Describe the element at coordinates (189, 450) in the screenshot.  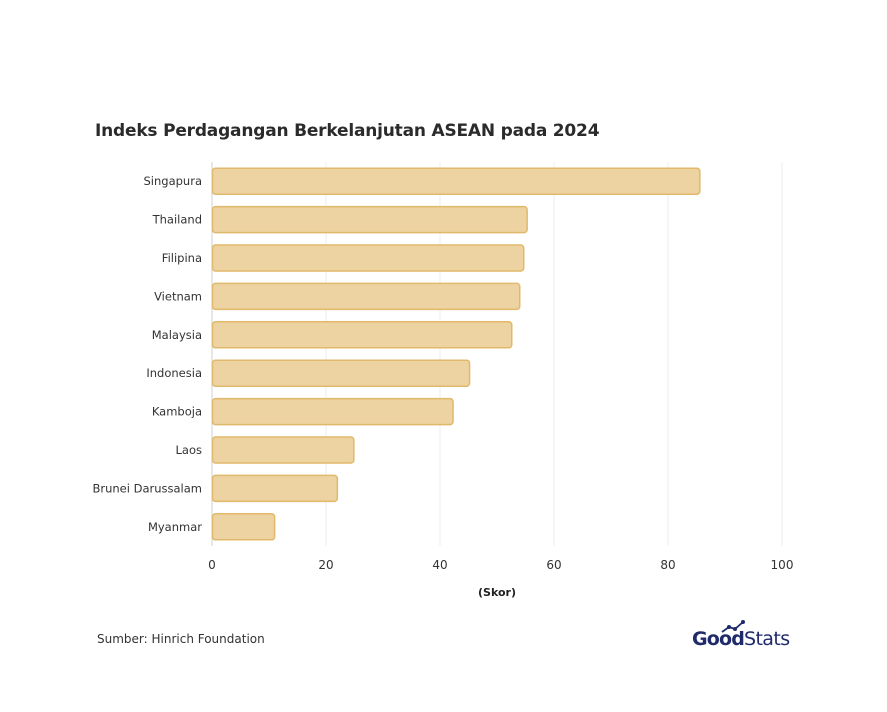
I see `category-label: Laos` at that location.